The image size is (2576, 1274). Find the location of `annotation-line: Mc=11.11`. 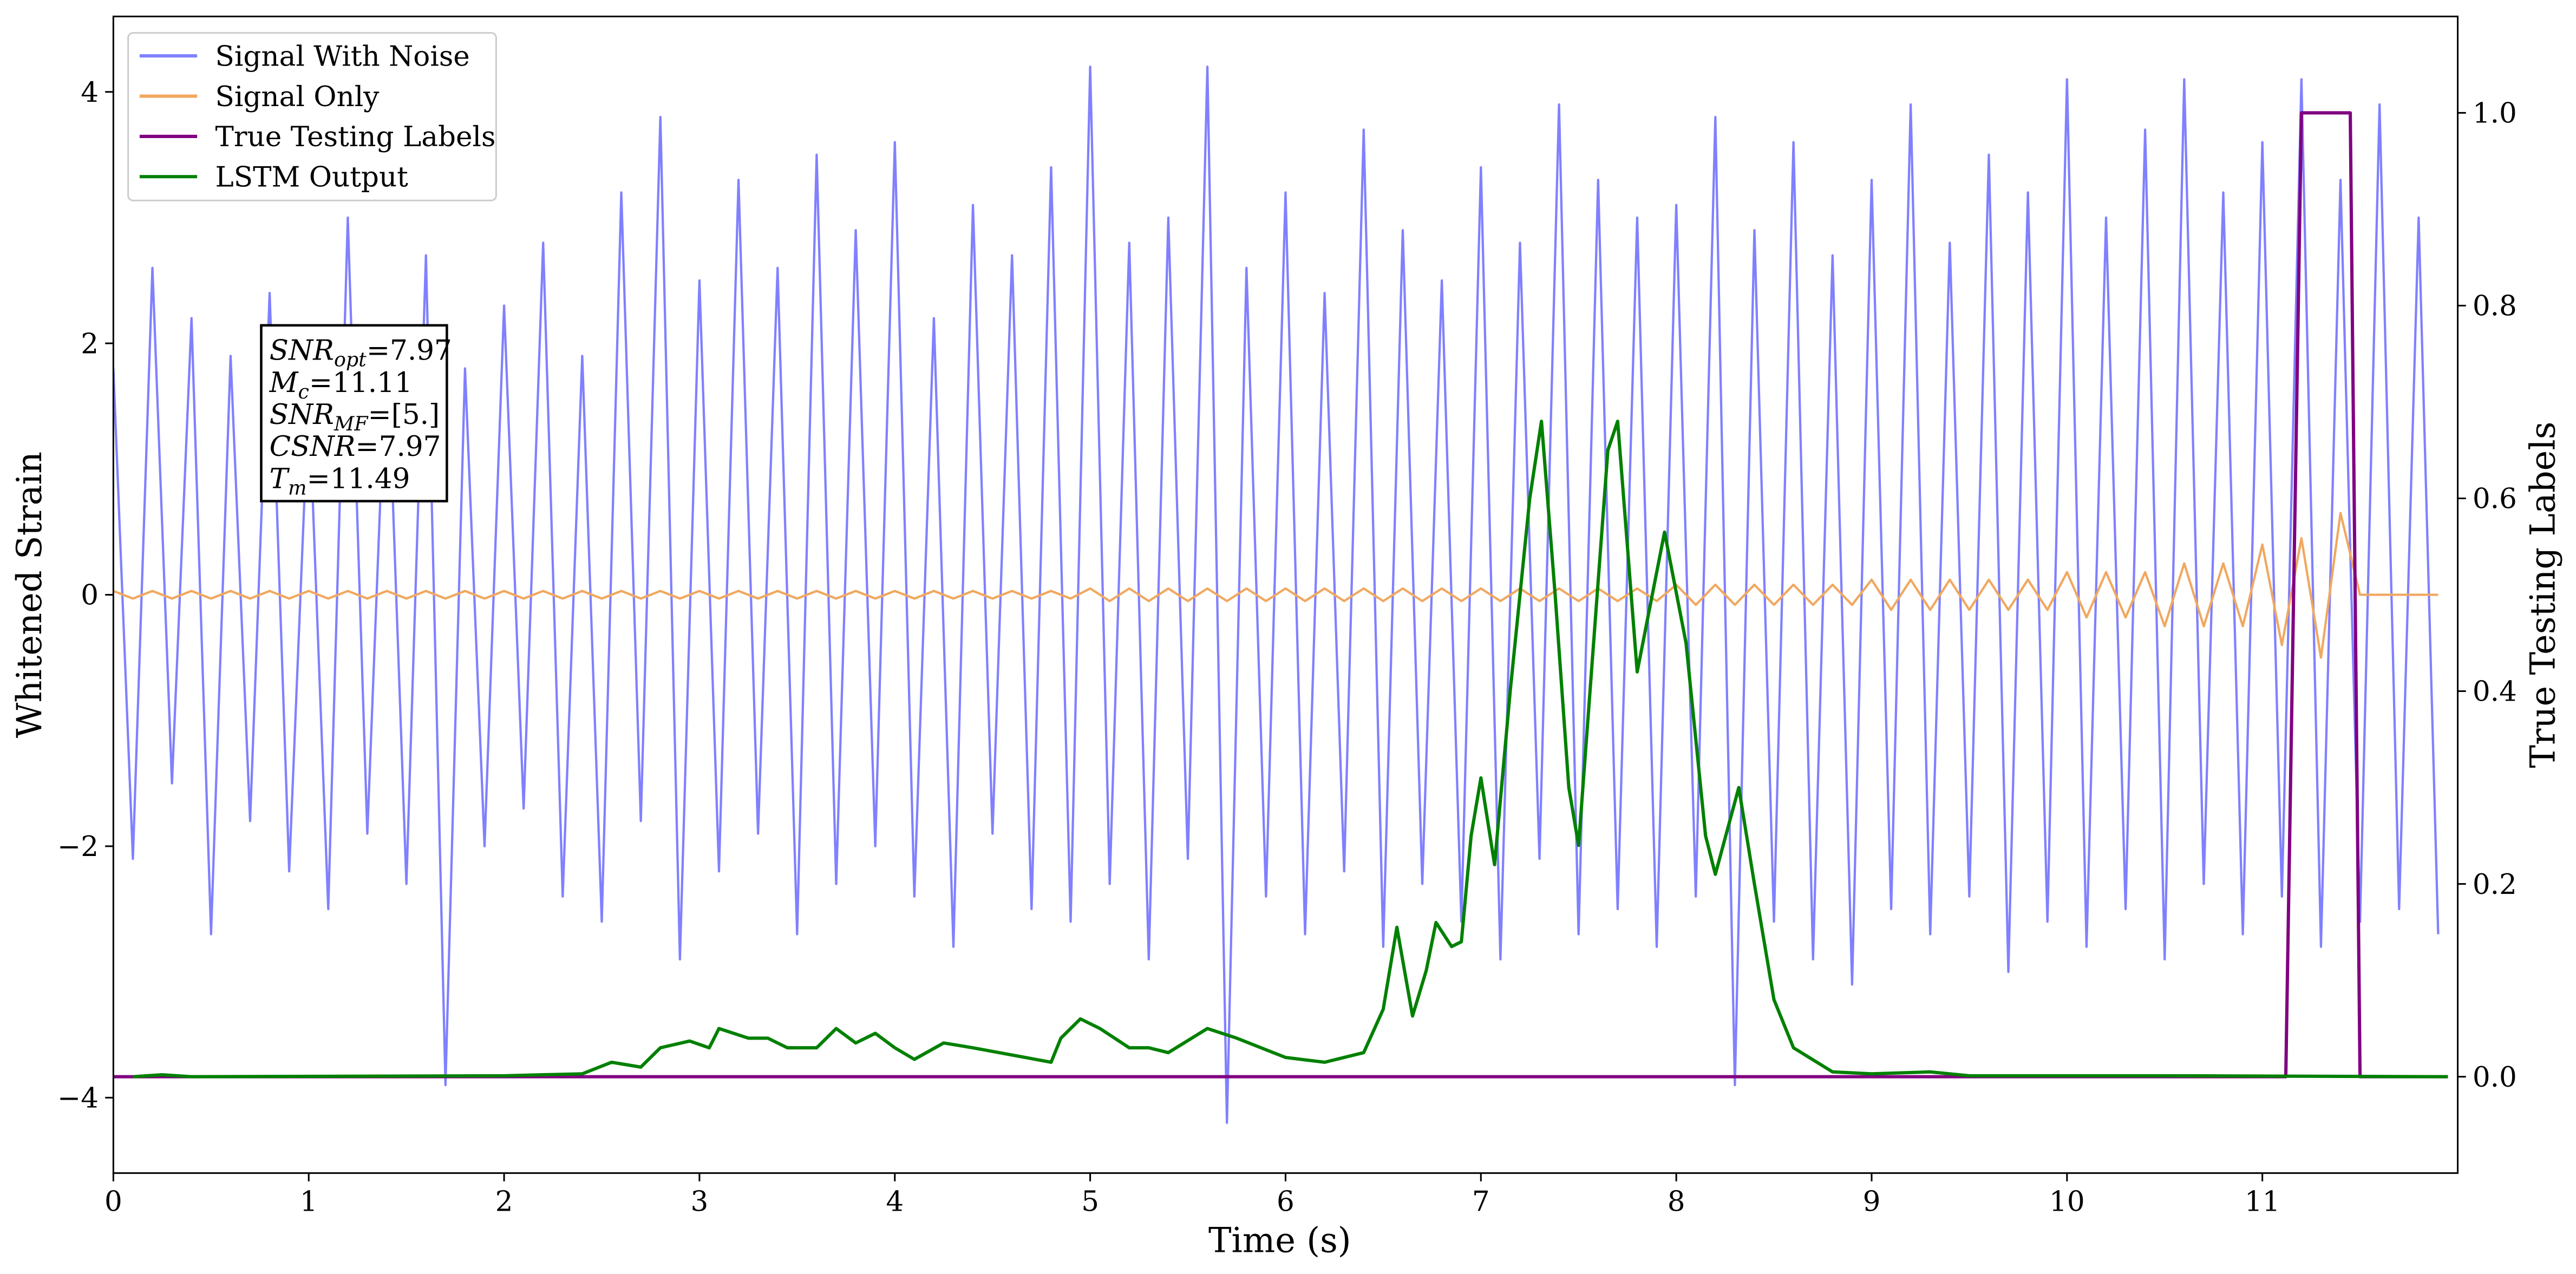

annotation-line: Mc=11.11 is located at coordinates (341, 385).